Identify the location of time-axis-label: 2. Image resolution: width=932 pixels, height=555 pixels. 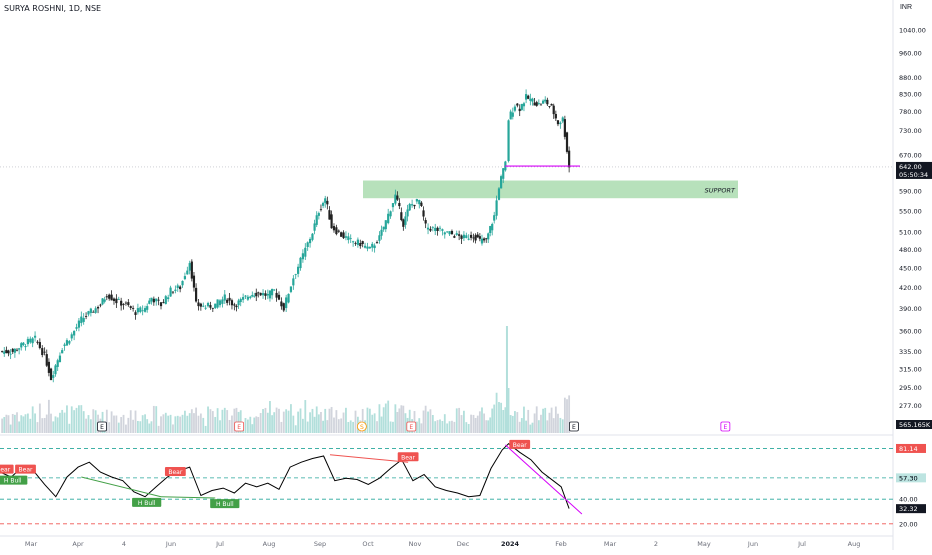
(656, 544).